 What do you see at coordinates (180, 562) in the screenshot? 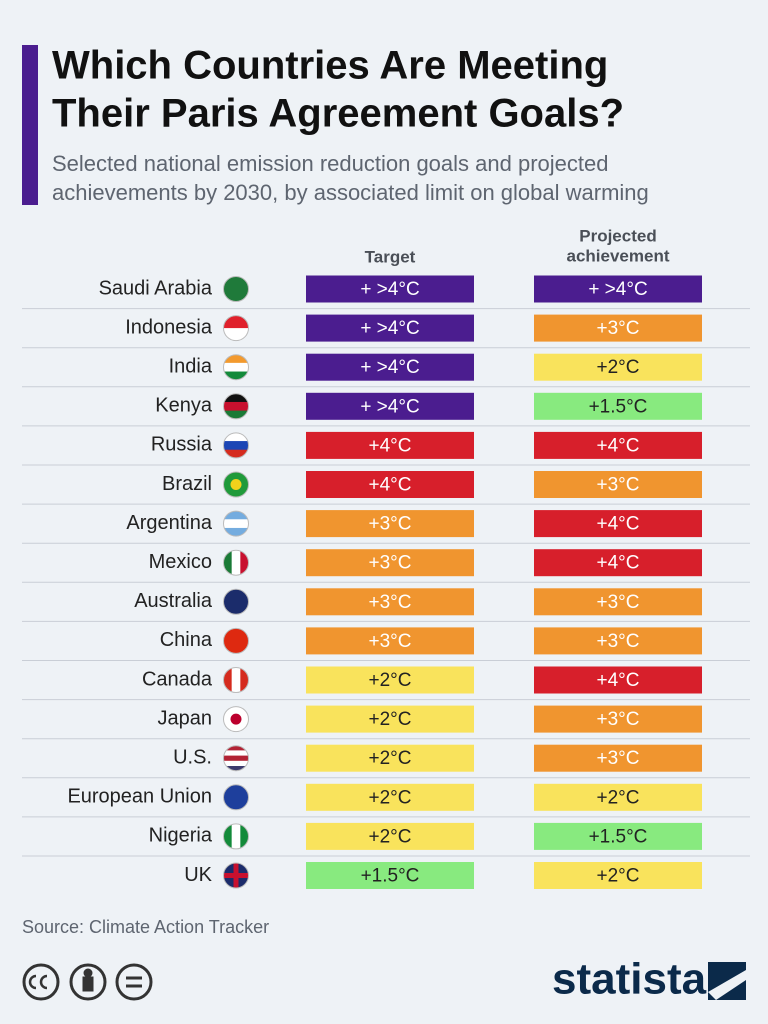
I see `country: Mexico` at bounding box center [180, 562].